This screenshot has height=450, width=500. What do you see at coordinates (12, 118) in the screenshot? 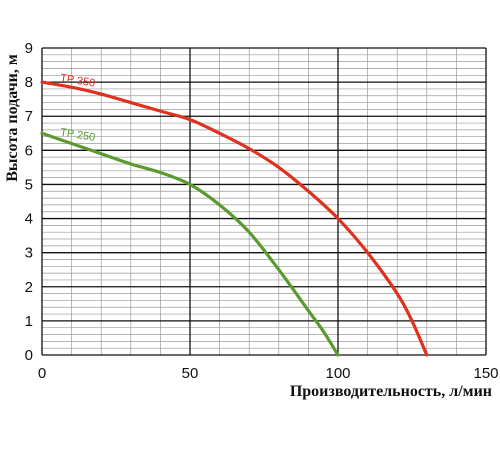
I see `y-axis-label: Высота подачи, м` at bounding box center [12, 118].